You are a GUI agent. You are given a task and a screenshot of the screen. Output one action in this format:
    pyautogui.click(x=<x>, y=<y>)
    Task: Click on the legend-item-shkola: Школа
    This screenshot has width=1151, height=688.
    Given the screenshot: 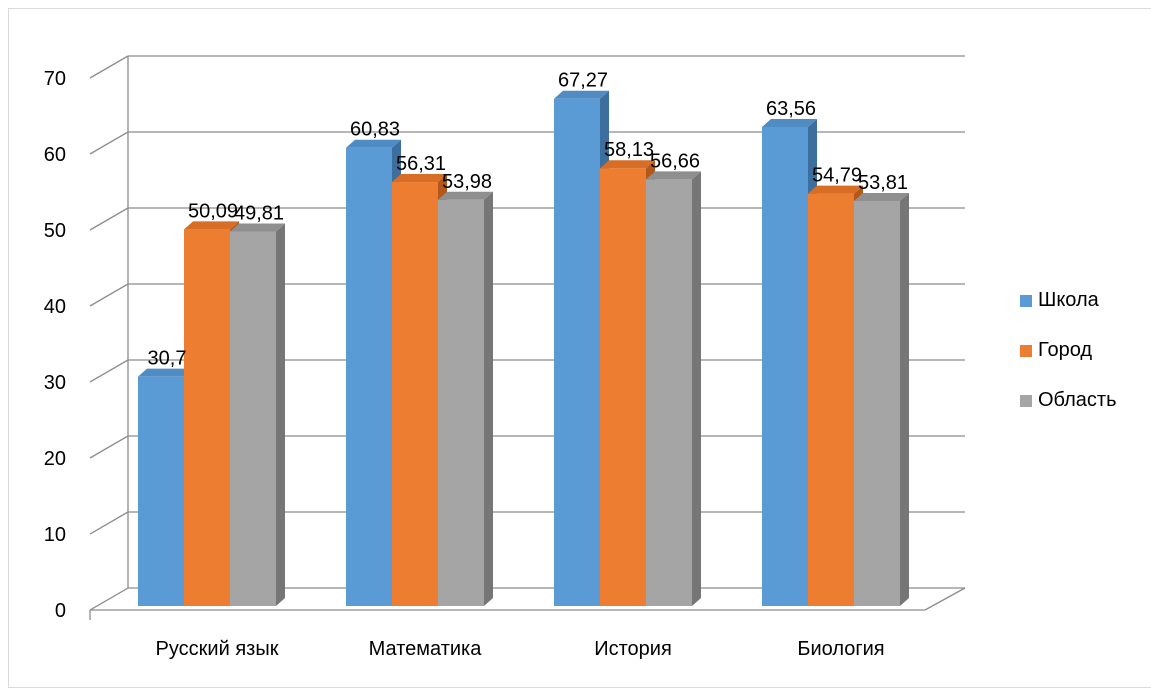 What is the action you would take?
    pyautogui.click(x=1068, y=300)
    